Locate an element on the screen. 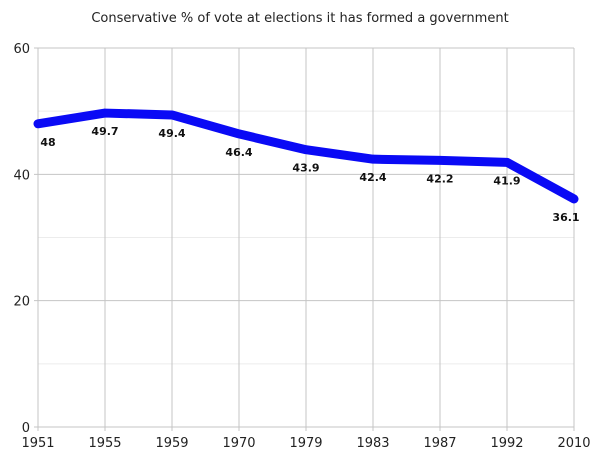  data-label: 46.4 is located at coordinates (238, 152).